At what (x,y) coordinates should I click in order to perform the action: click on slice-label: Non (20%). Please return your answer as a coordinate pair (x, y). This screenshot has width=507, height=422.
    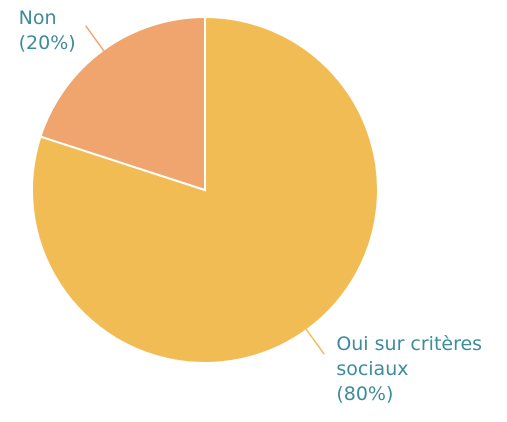
    Looking at the image, I should click on (47, 31).